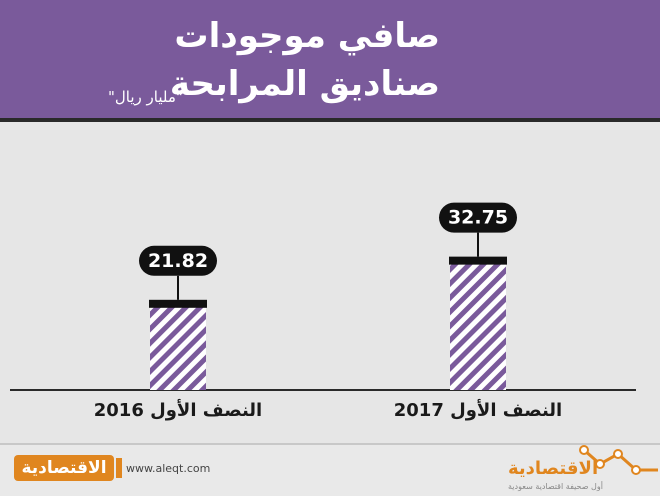 Image resolution: width=660 pixels, height=496 pixels. Describe the element at coordinates (119, 468) in the screenshot. I see `brand-mark-icon` at that location.